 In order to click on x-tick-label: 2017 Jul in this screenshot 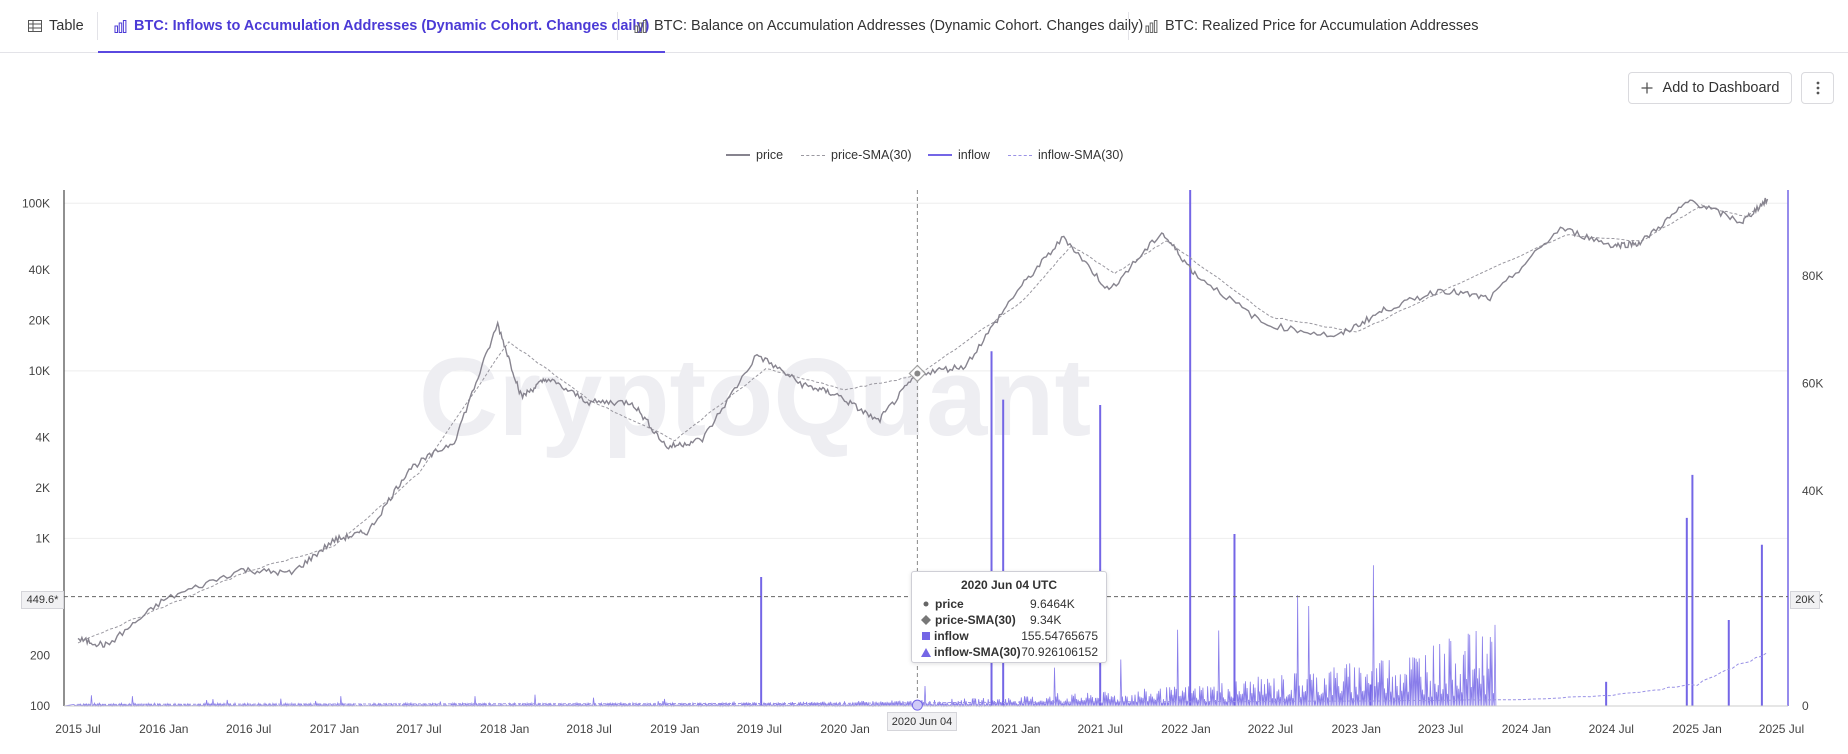, I will do `click(418, 729)`.